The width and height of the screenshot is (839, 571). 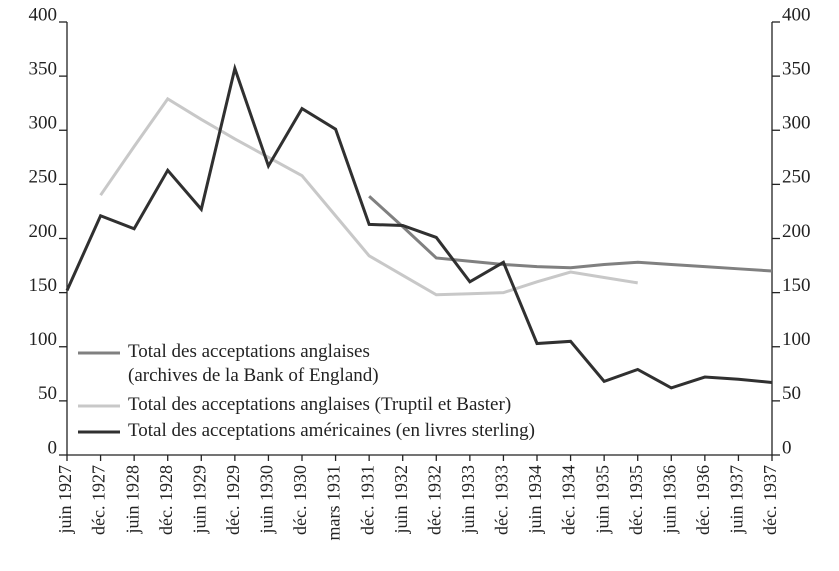 What do you see at coordinates (199, 500) in the screenshot?
I see `x-tick-label: juin 1929` at bounding box center [199, 500].